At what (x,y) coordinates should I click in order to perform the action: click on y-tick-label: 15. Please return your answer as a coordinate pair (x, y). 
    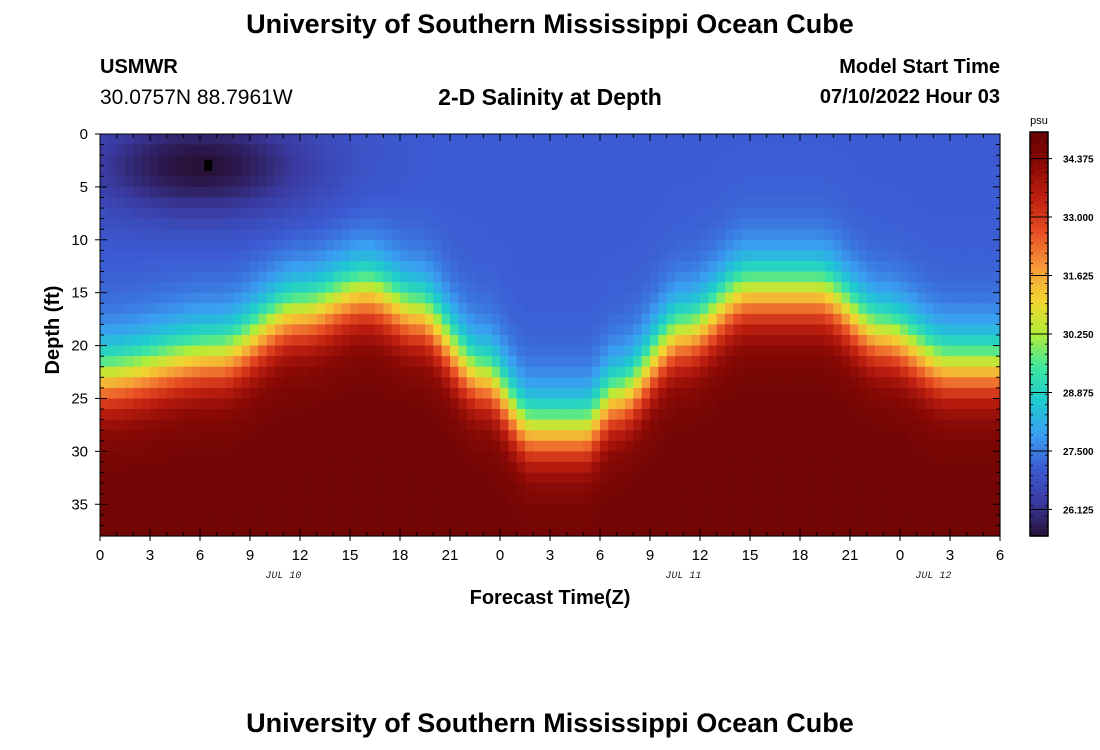
    Looking at the image, I should click on (79, 293).